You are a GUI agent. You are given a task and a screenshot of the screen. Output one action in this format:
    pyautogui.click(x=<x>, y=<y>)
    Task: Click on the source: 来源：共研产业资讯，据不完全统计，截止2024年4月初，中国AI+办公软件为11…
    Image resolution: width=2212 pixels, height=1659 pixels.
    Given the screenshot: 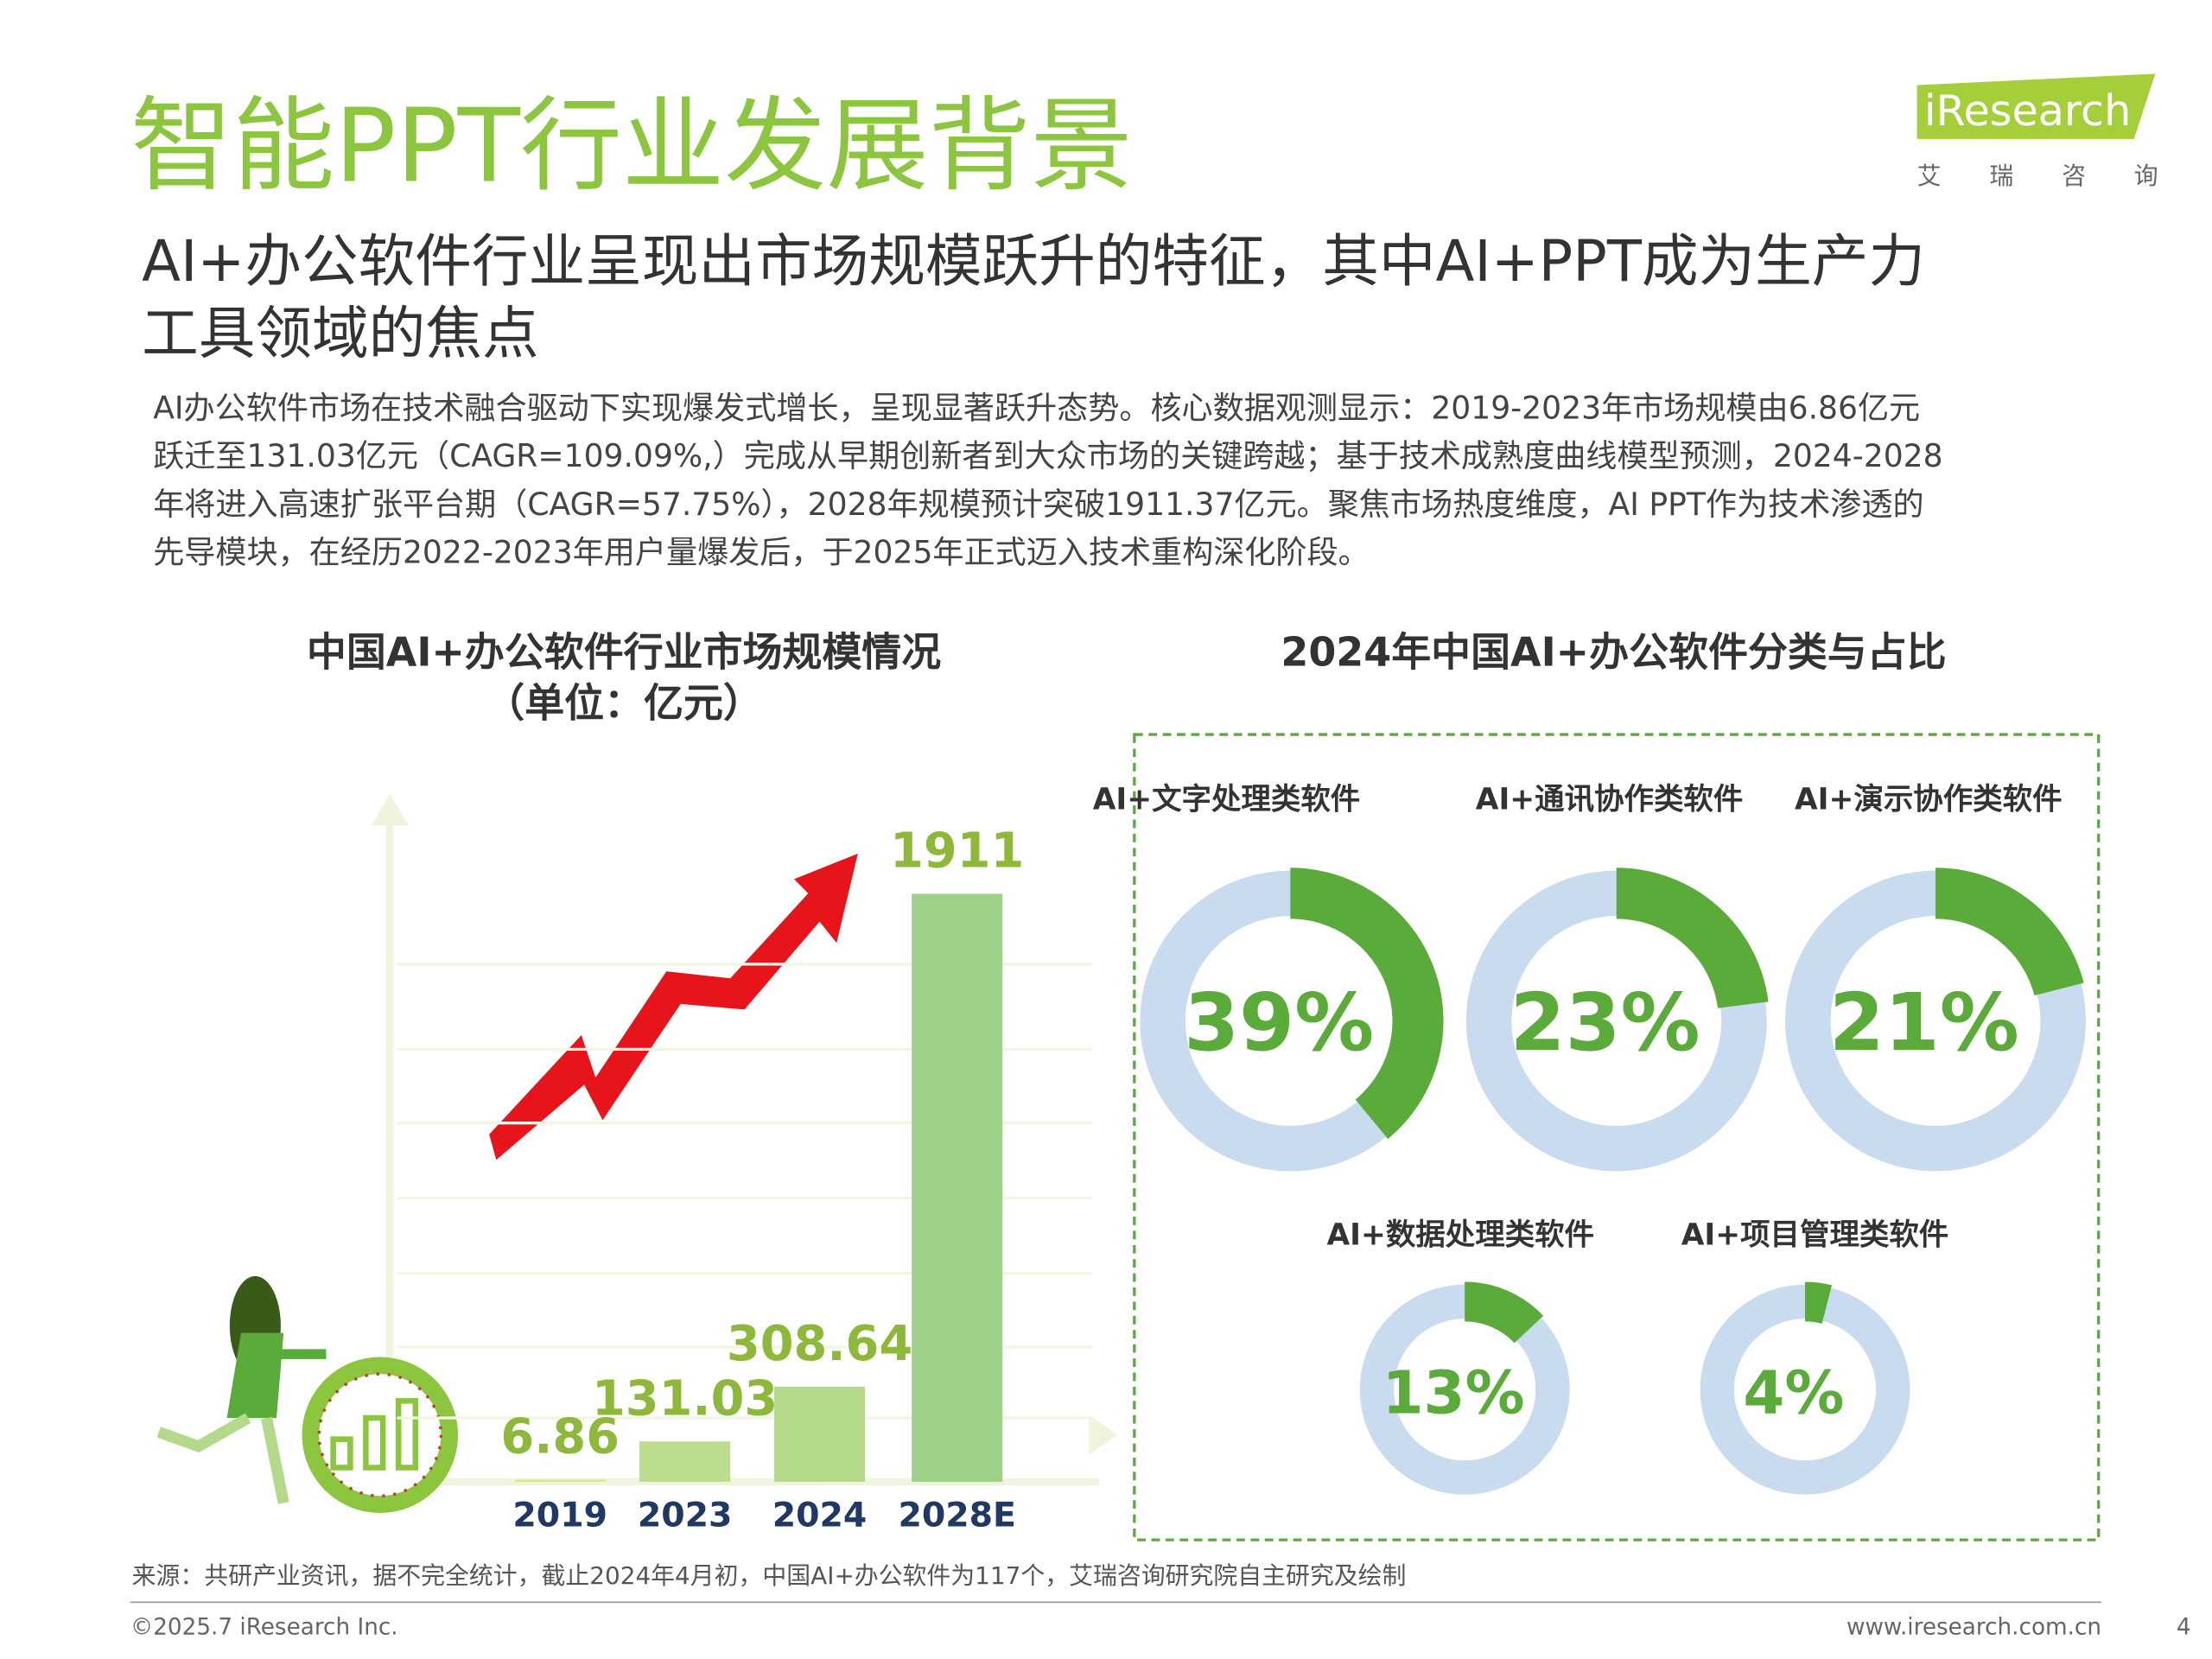 What is the action you would take?
    pyautogui.click(x=769, y=1575)
    